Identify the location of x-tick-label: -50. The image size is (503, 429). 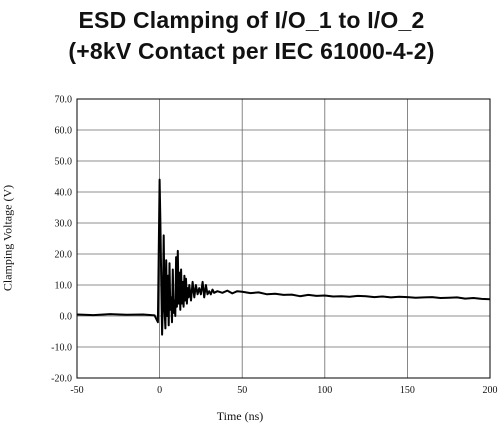
(76, 390).